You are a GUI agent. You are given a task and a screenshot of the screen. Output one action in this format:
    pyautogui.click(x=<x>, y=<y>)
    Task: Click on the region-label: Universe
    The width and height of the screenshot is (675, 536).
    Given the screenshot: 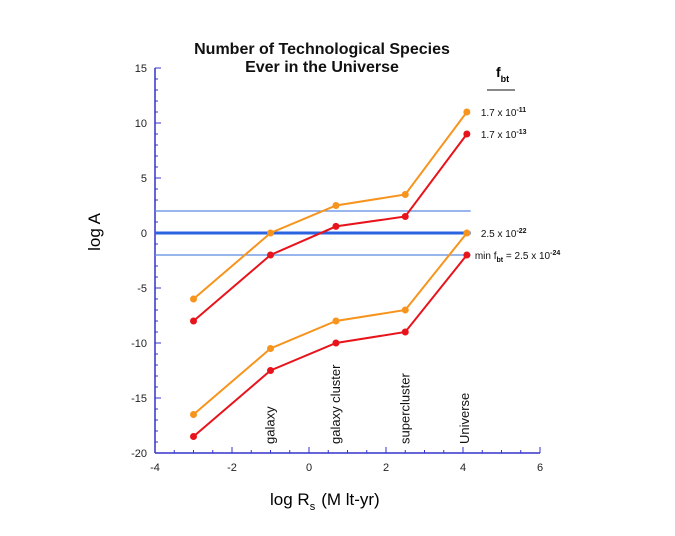 What is the action you would take?
    pyautogui.click(x=464, y=418)
    